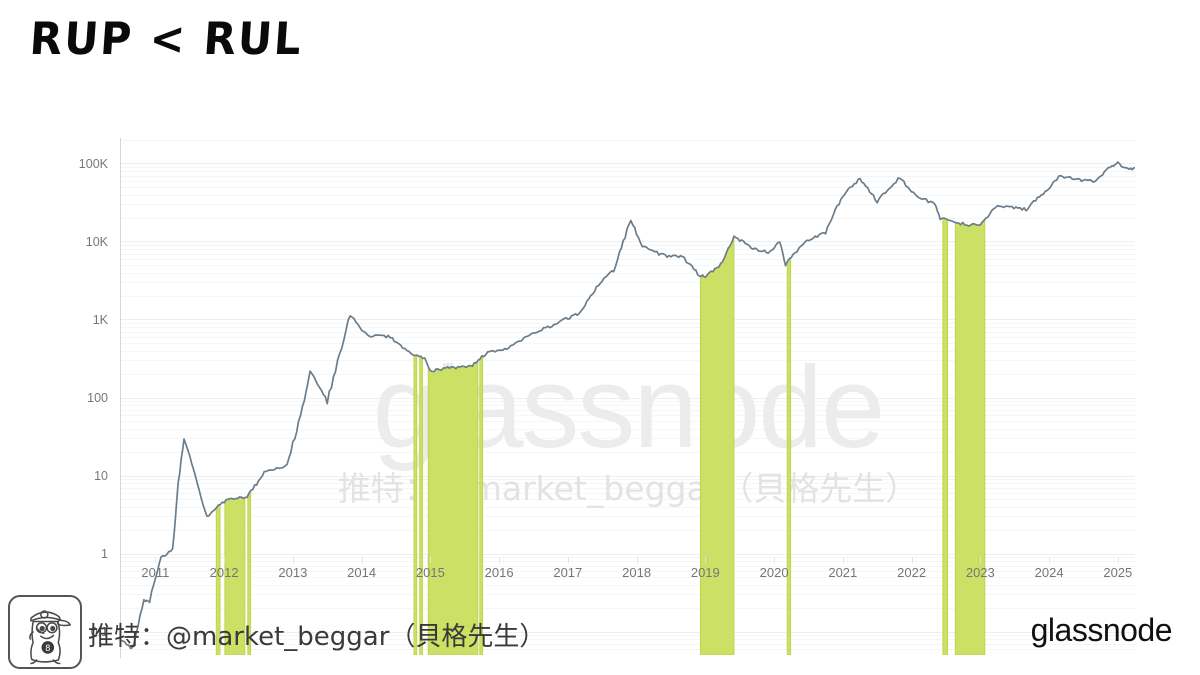  I want to click on x-axis-tick-label: 2022, so click(912, 572).